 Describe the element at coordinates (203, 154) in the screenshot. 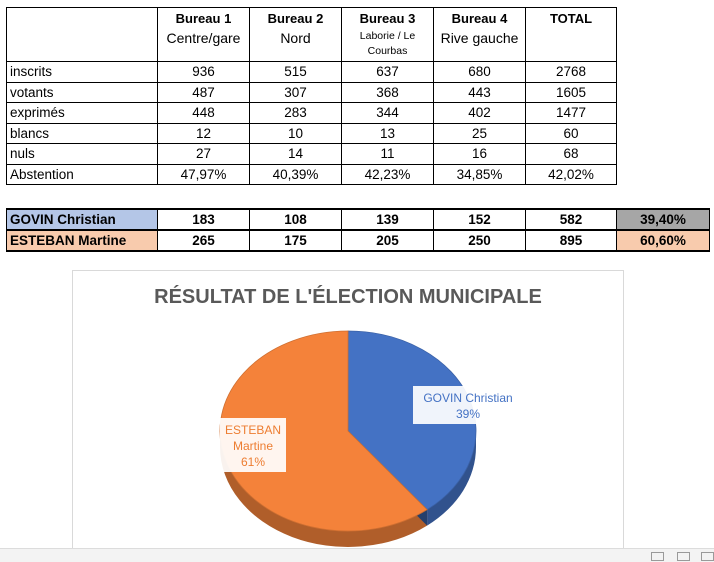

I see `table-cell: 27` at that location.